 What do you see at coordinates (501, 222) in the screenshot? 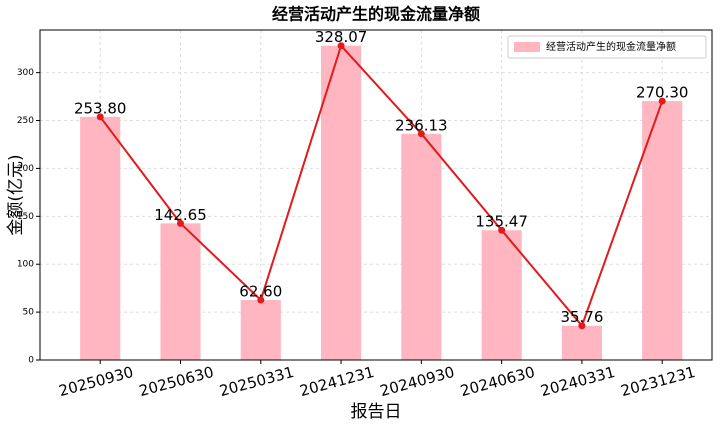
I see `data-label: 135.47` at bounding box center [501, 222].